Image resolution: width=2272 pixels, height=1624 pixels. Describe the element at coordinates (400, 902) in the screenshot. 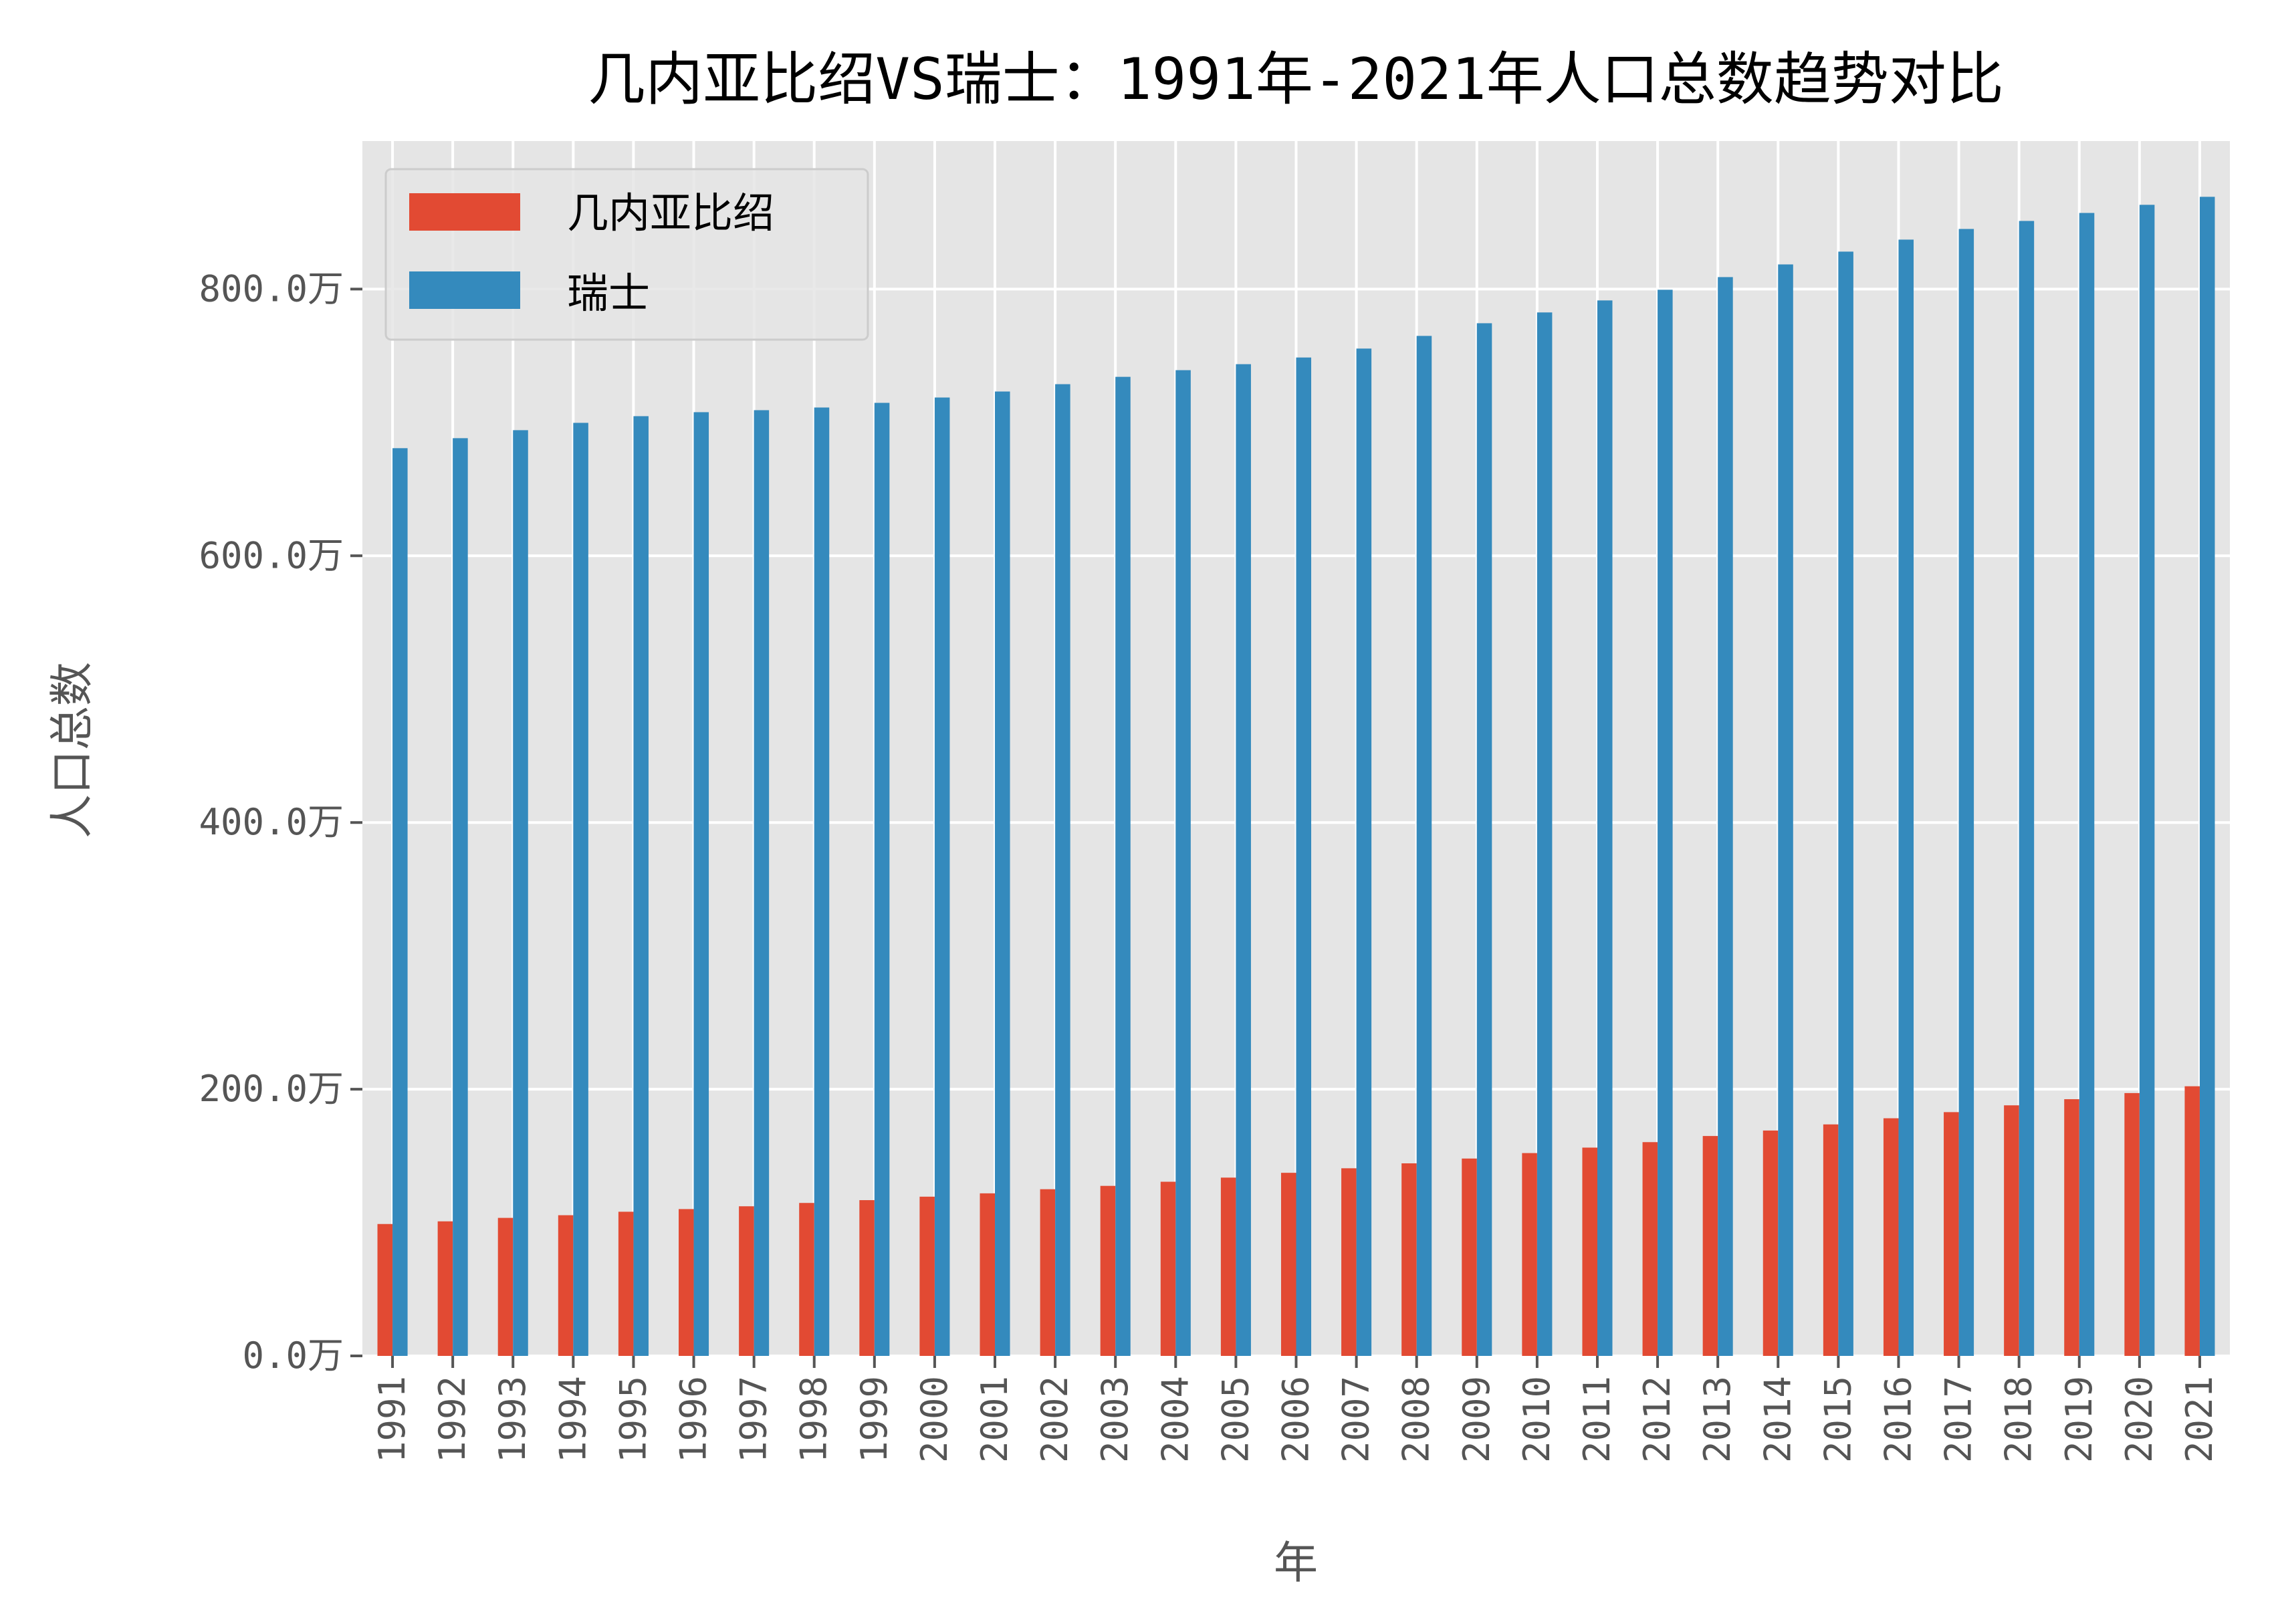

I see `bar-switzerland-1991` at that location.